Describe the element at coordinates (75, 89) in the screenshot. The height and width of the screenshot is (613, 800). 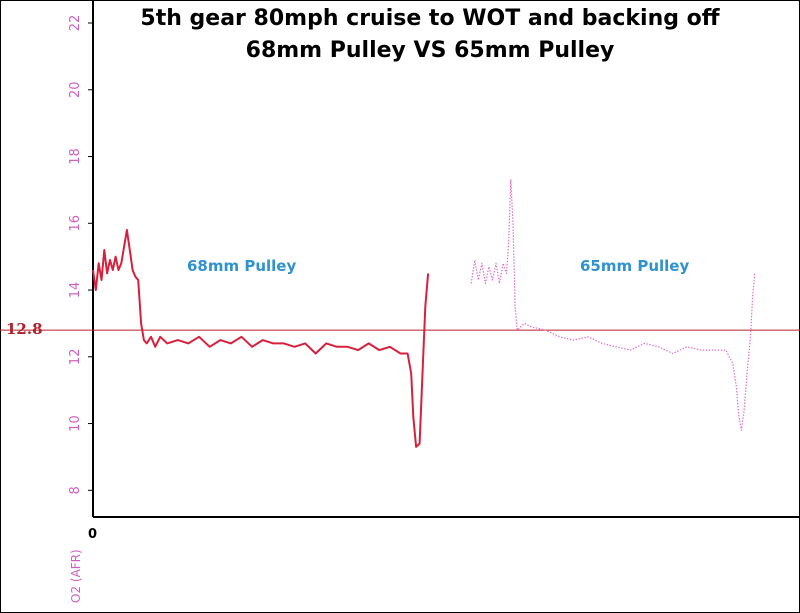
I see `y-tick-label-20: 20` at that location.